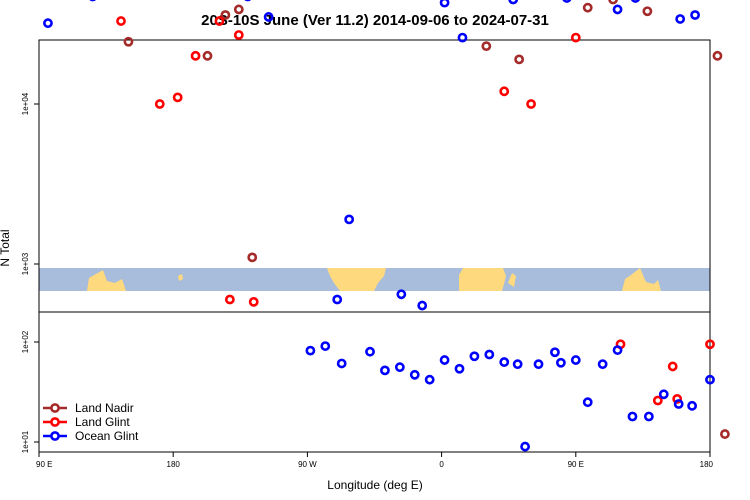 Image resolution: width=750 pixels, height=500 pixels. Describe the element at coordinates (106, 280) in the screenshot. I see `land-australia` at that location.